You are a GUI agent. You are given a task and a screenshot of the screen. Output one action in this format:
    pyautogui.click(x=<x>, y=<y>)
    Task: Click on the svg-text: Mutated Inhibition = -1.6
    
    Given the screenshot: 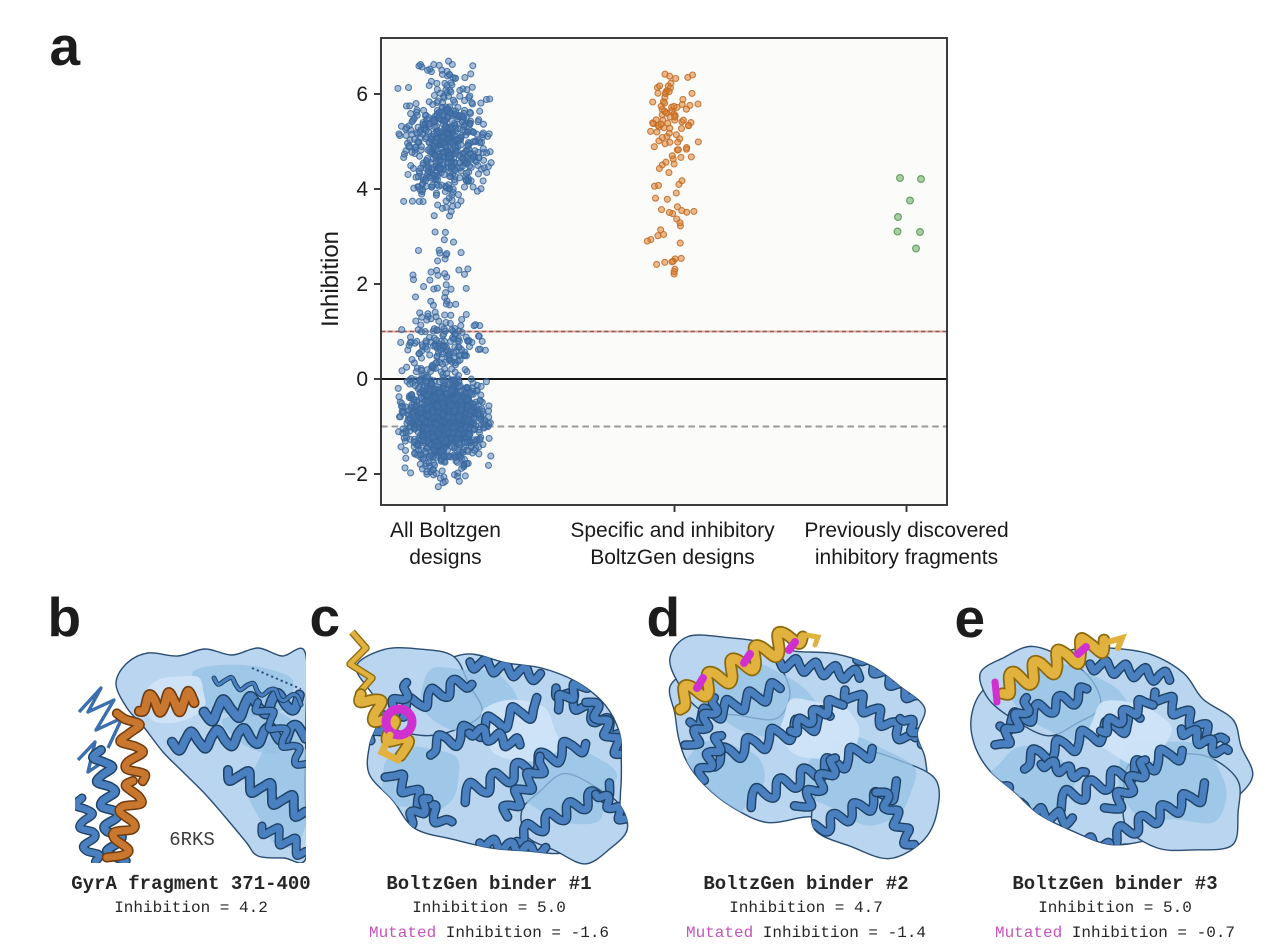 What is the action you would take?
    pyautogui.click(x=489, y=933)
    